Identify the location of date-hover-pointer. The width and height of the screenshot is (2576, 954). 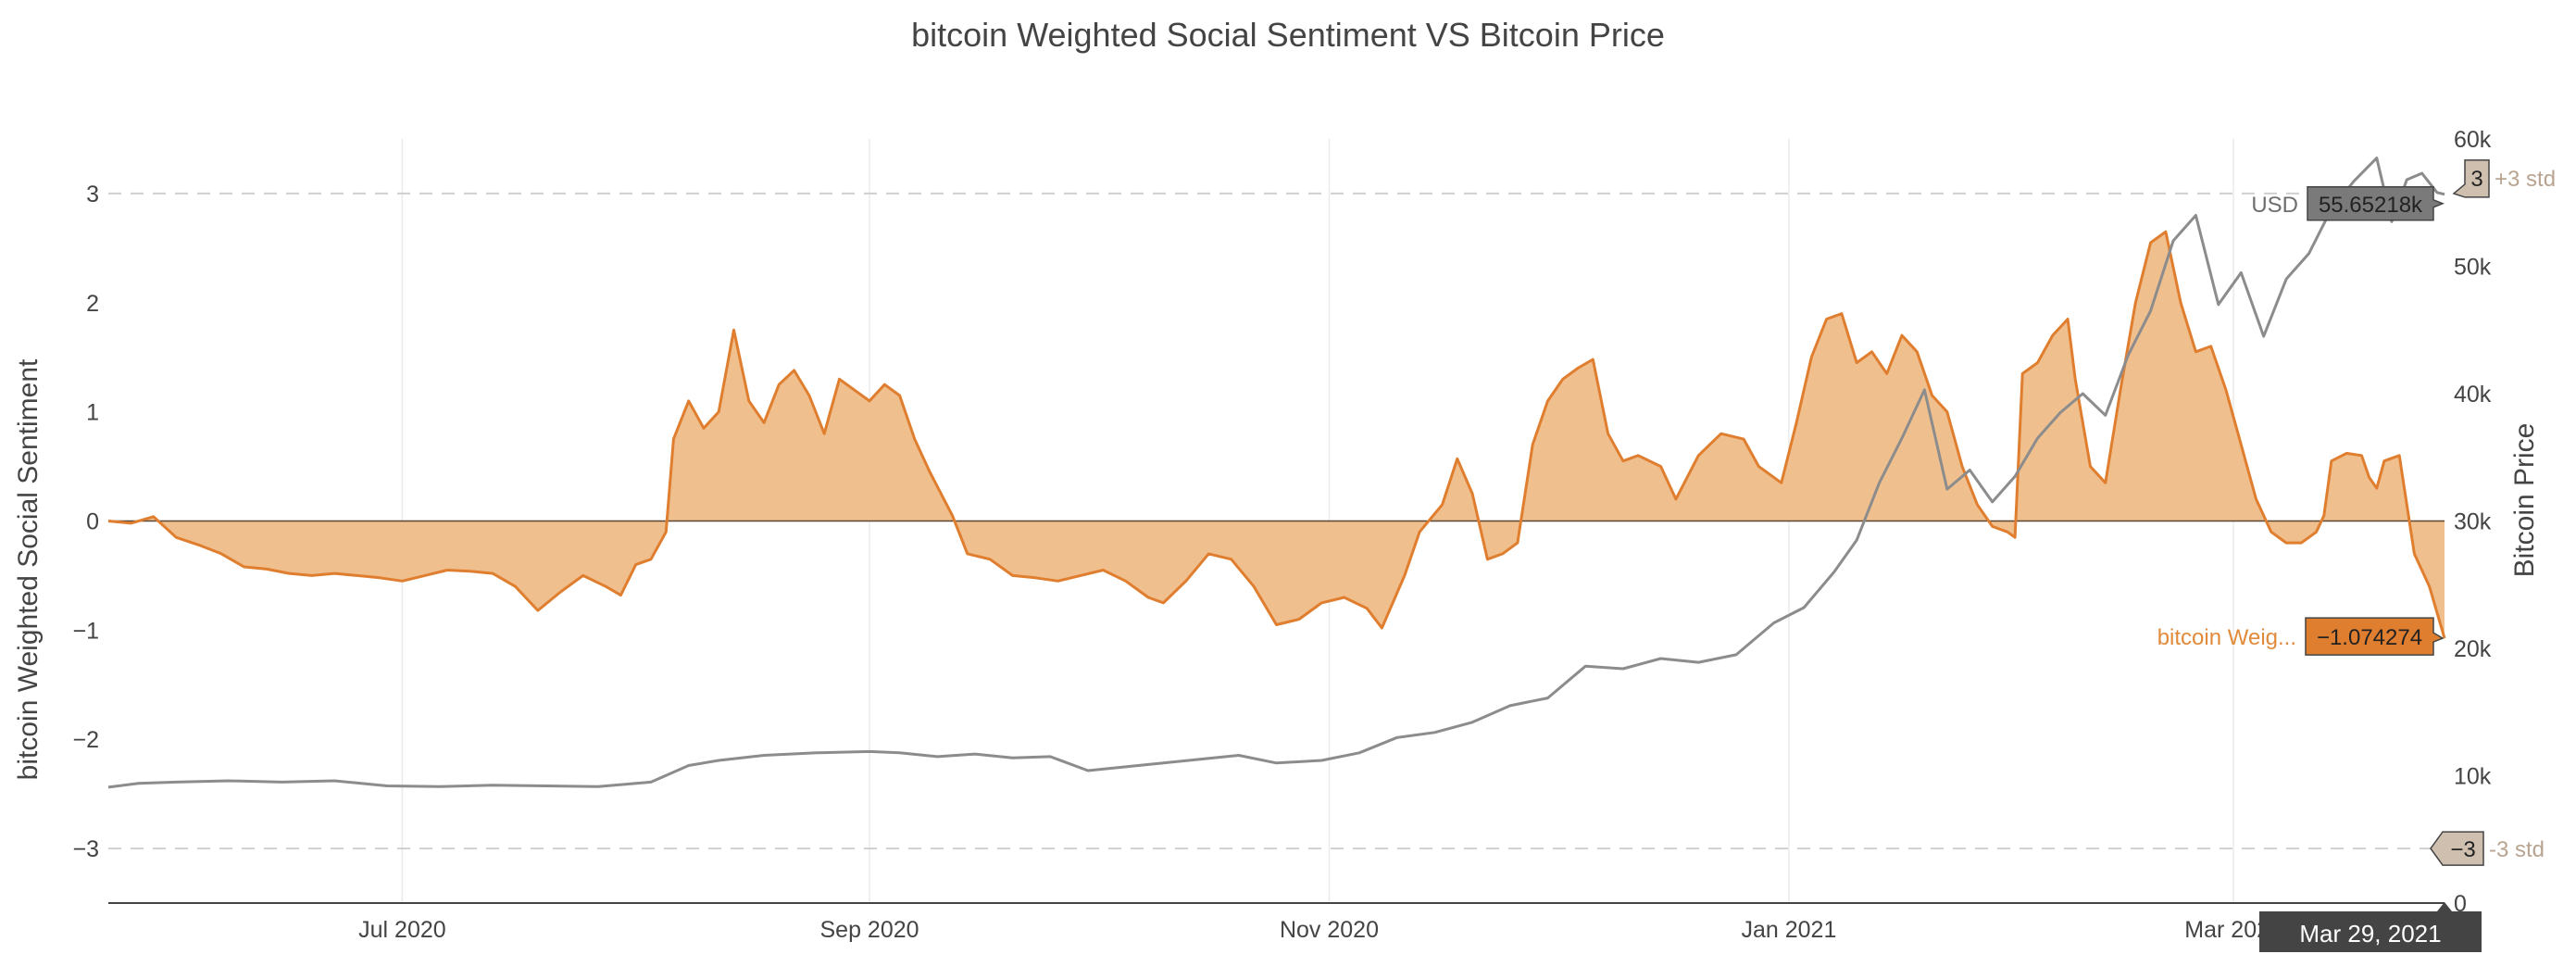
(2444, 907).